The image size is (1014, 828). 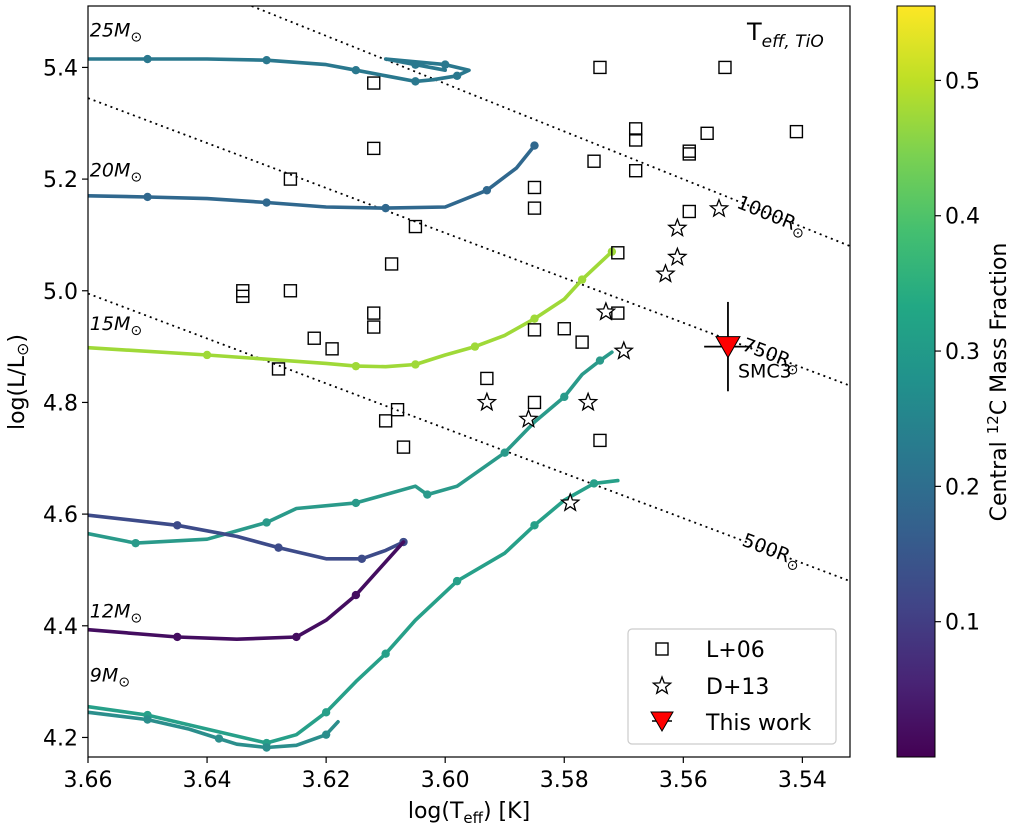 I want to click on y-tick-label: 5.4, so click(x=60, y=68).